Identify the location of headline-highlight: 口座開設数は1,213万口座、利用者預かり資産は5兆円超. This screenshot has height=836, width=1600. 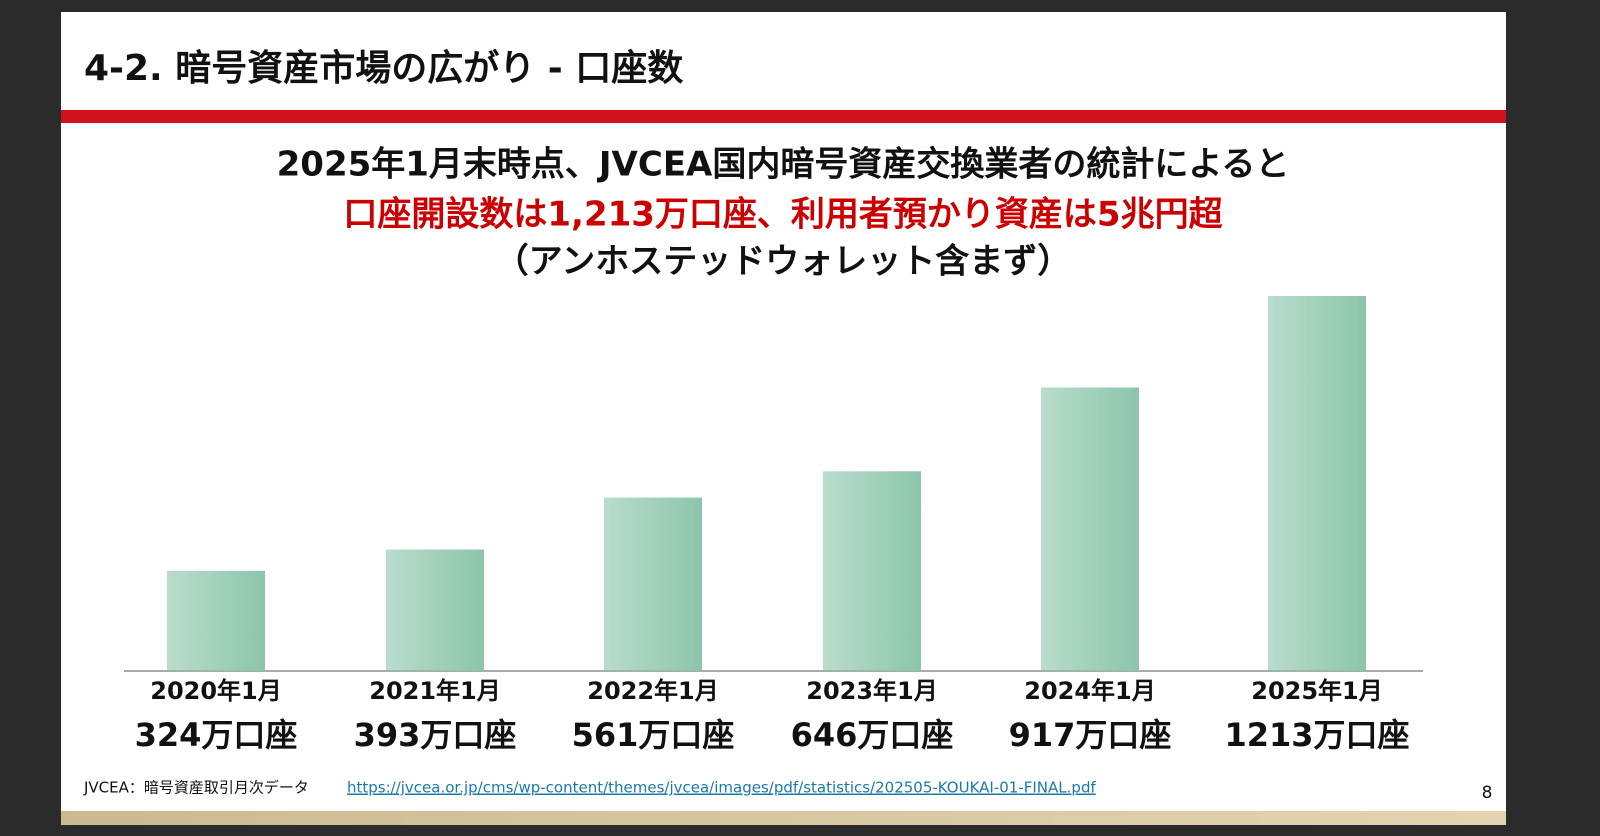
(783, 215).